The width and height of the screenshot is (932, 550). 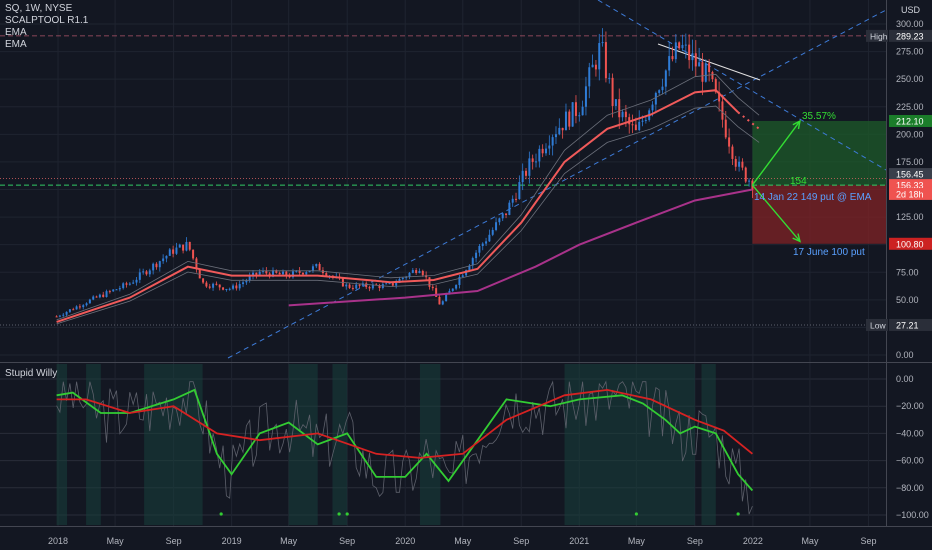 I want to click on trade-boxes, so click(x=819, y=182).